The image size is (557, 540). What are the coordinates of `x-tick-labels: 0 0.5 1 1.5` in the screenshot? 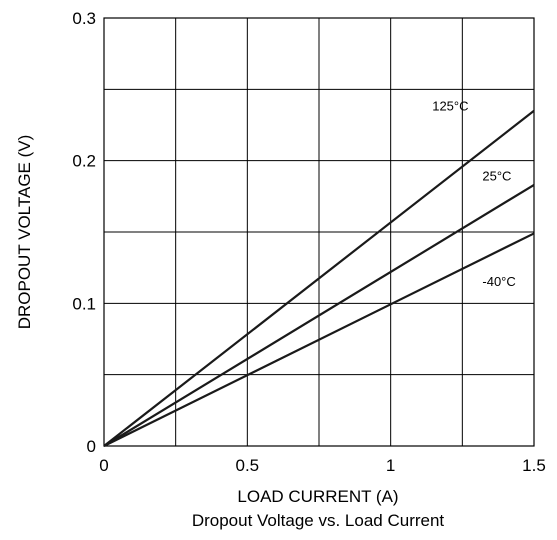 It's located at (322, 465).